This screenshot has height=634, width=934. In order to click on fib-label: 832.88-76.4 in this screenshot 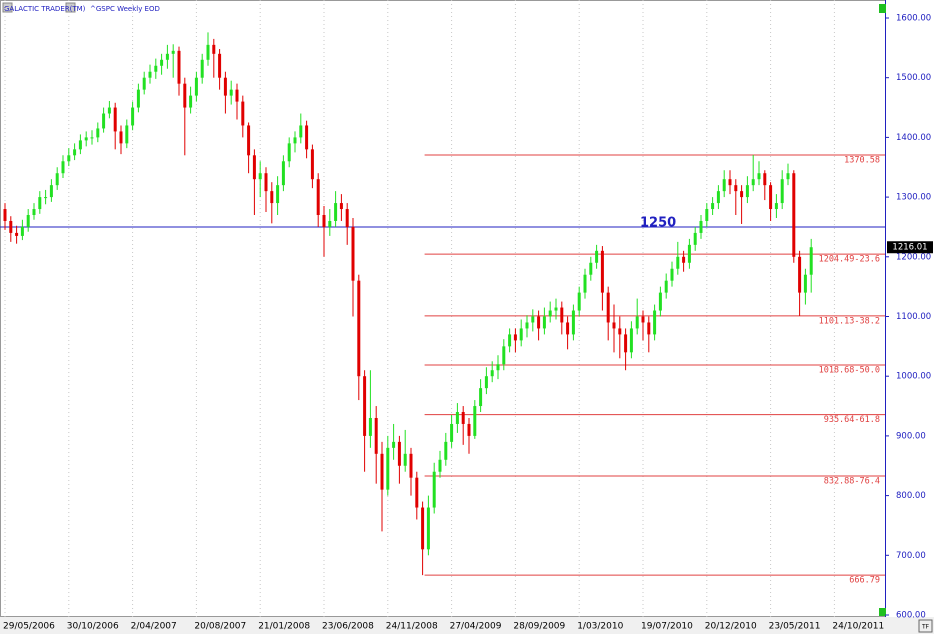, I will do `click(852, 481)`.